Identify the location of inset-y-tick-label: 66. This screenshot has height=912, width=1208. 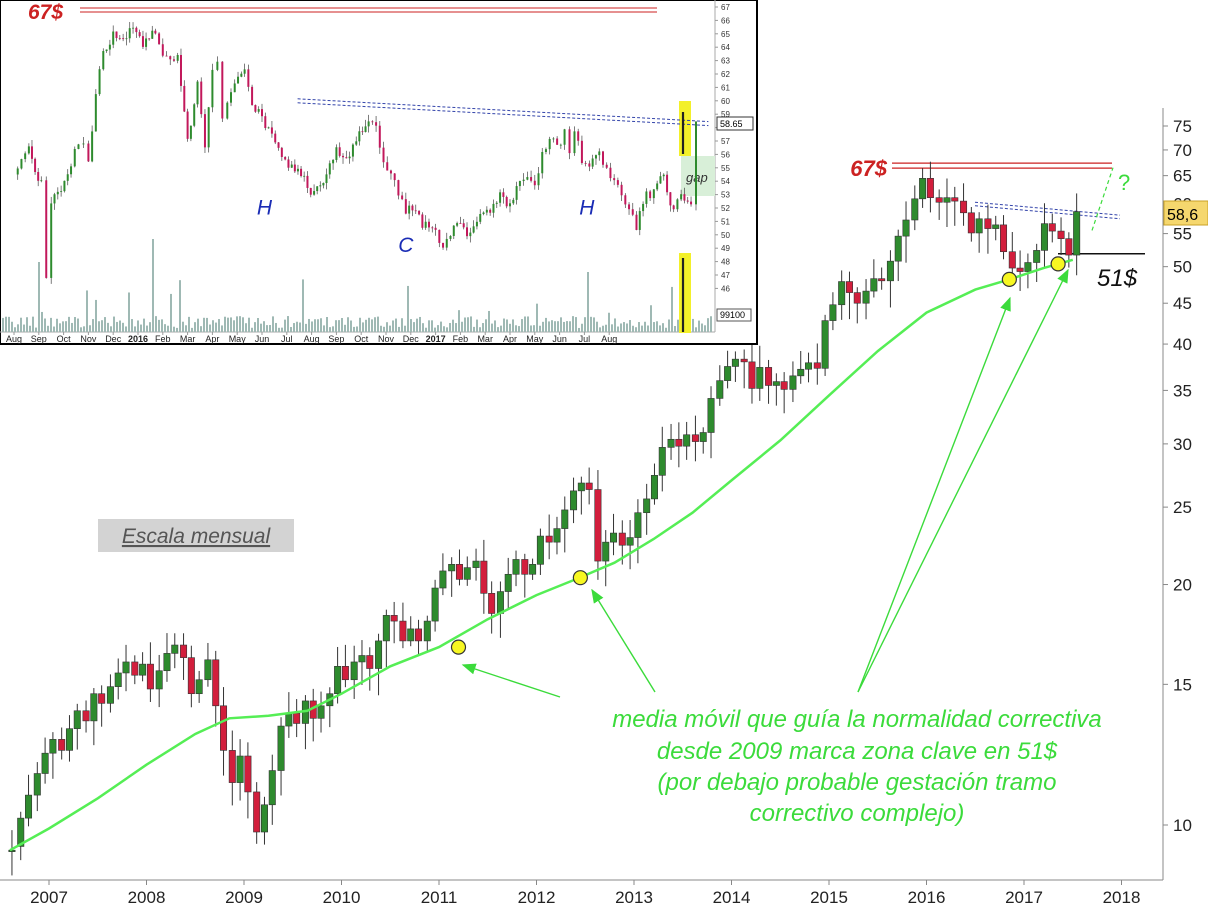
(725, 20).